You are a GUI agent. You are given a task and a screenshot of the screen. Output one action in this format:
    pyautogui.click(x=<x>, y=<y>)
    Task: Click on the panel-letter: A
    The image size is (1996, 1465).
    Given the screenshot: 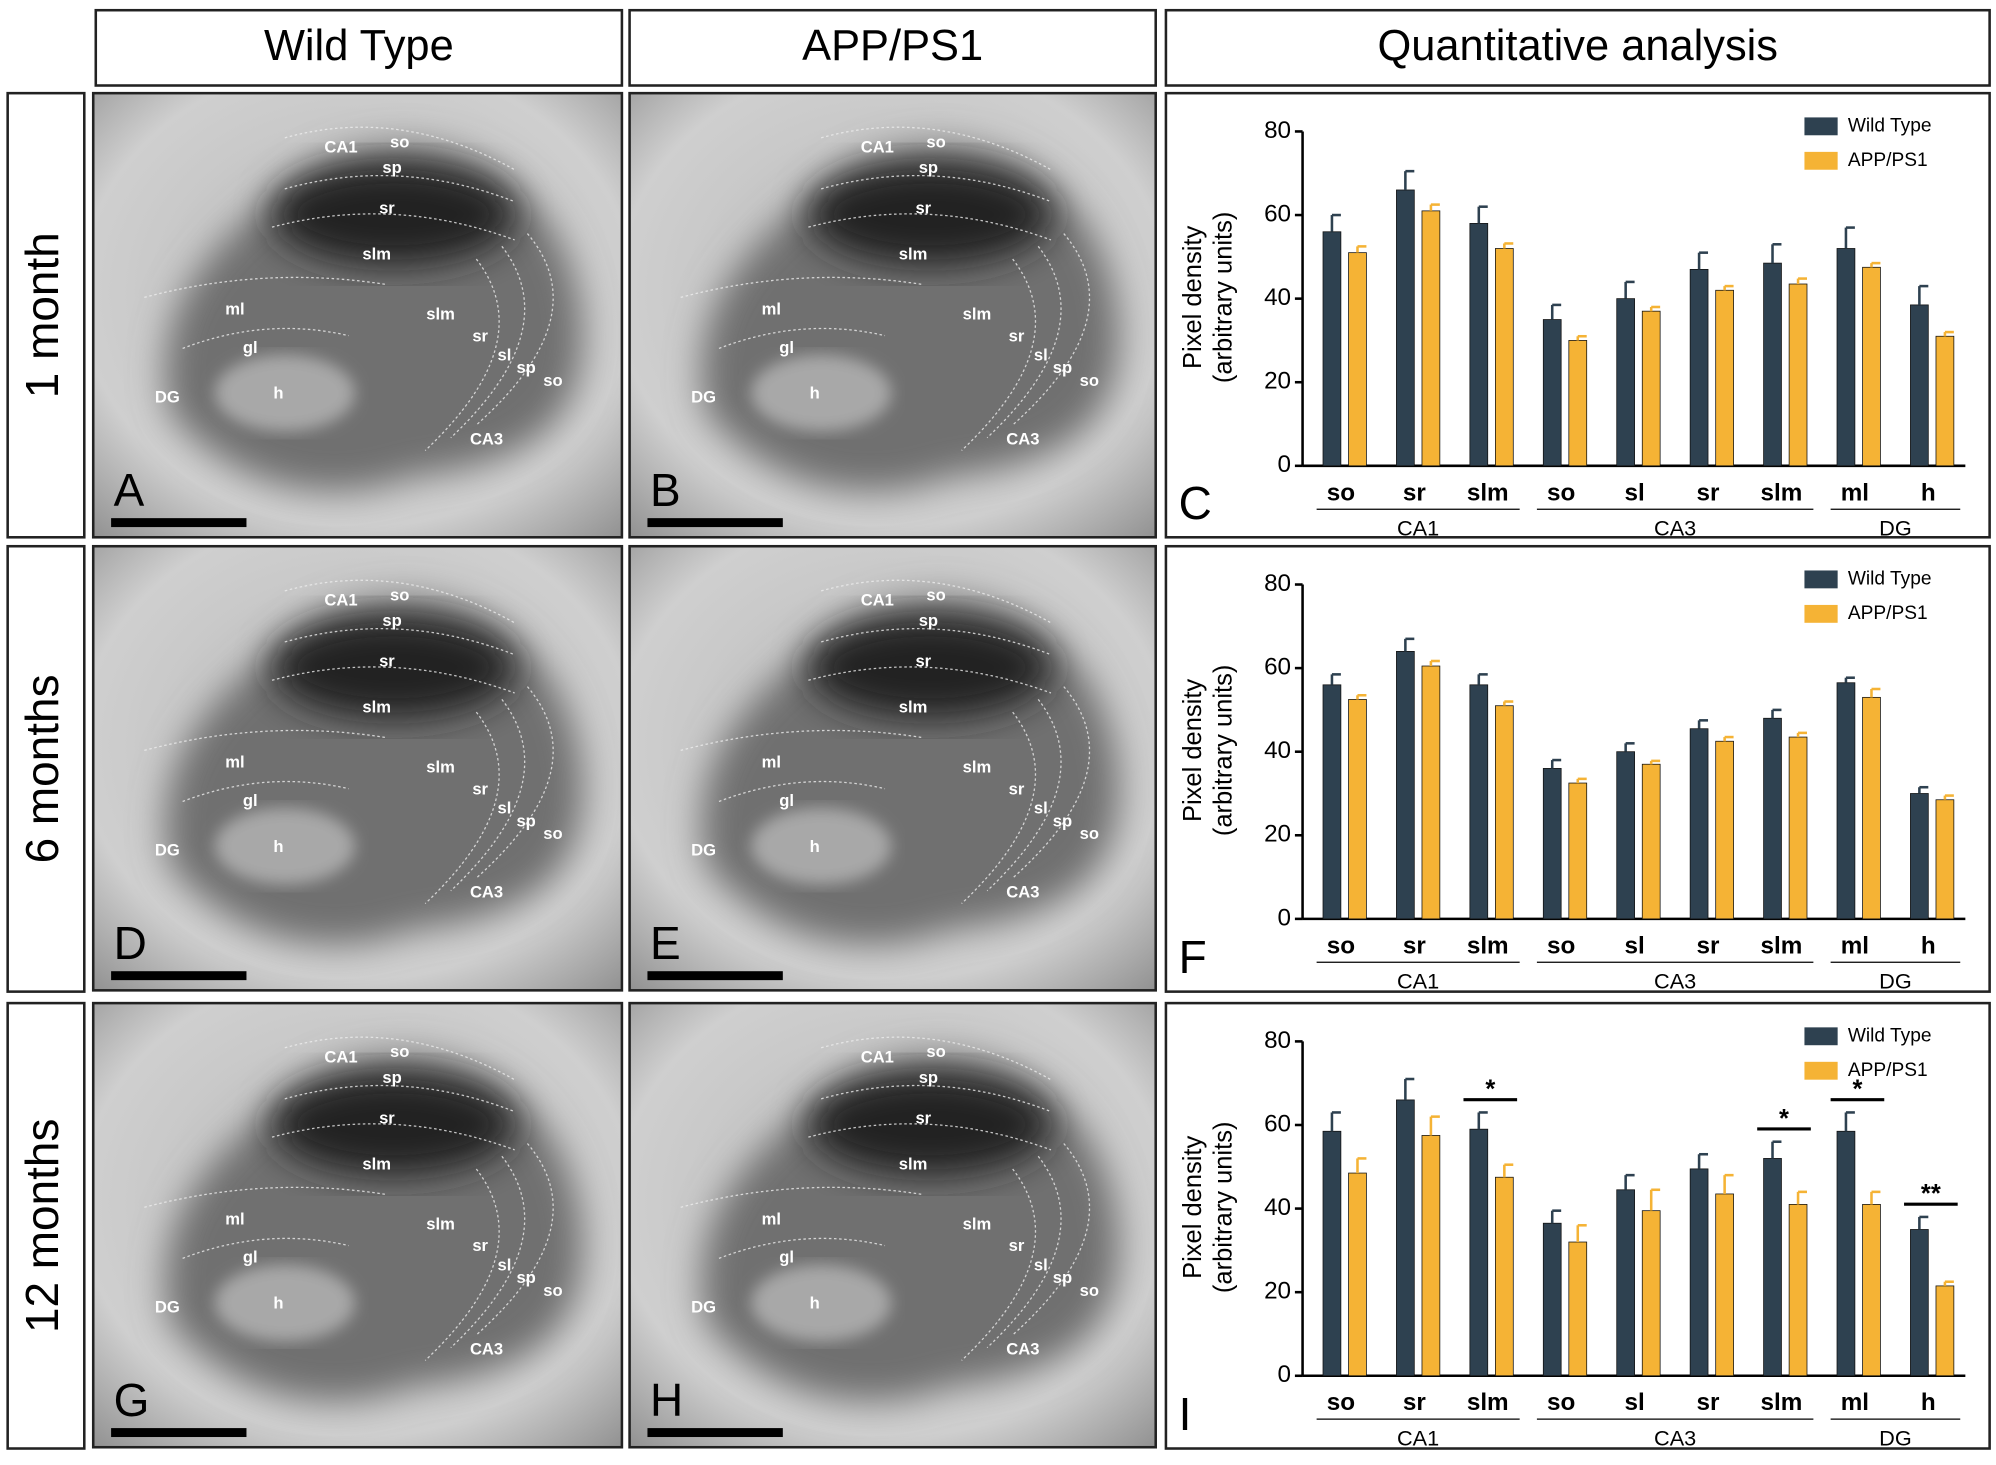 What is the action you would take?
    pyautogui.click(x=129, y=490)
    